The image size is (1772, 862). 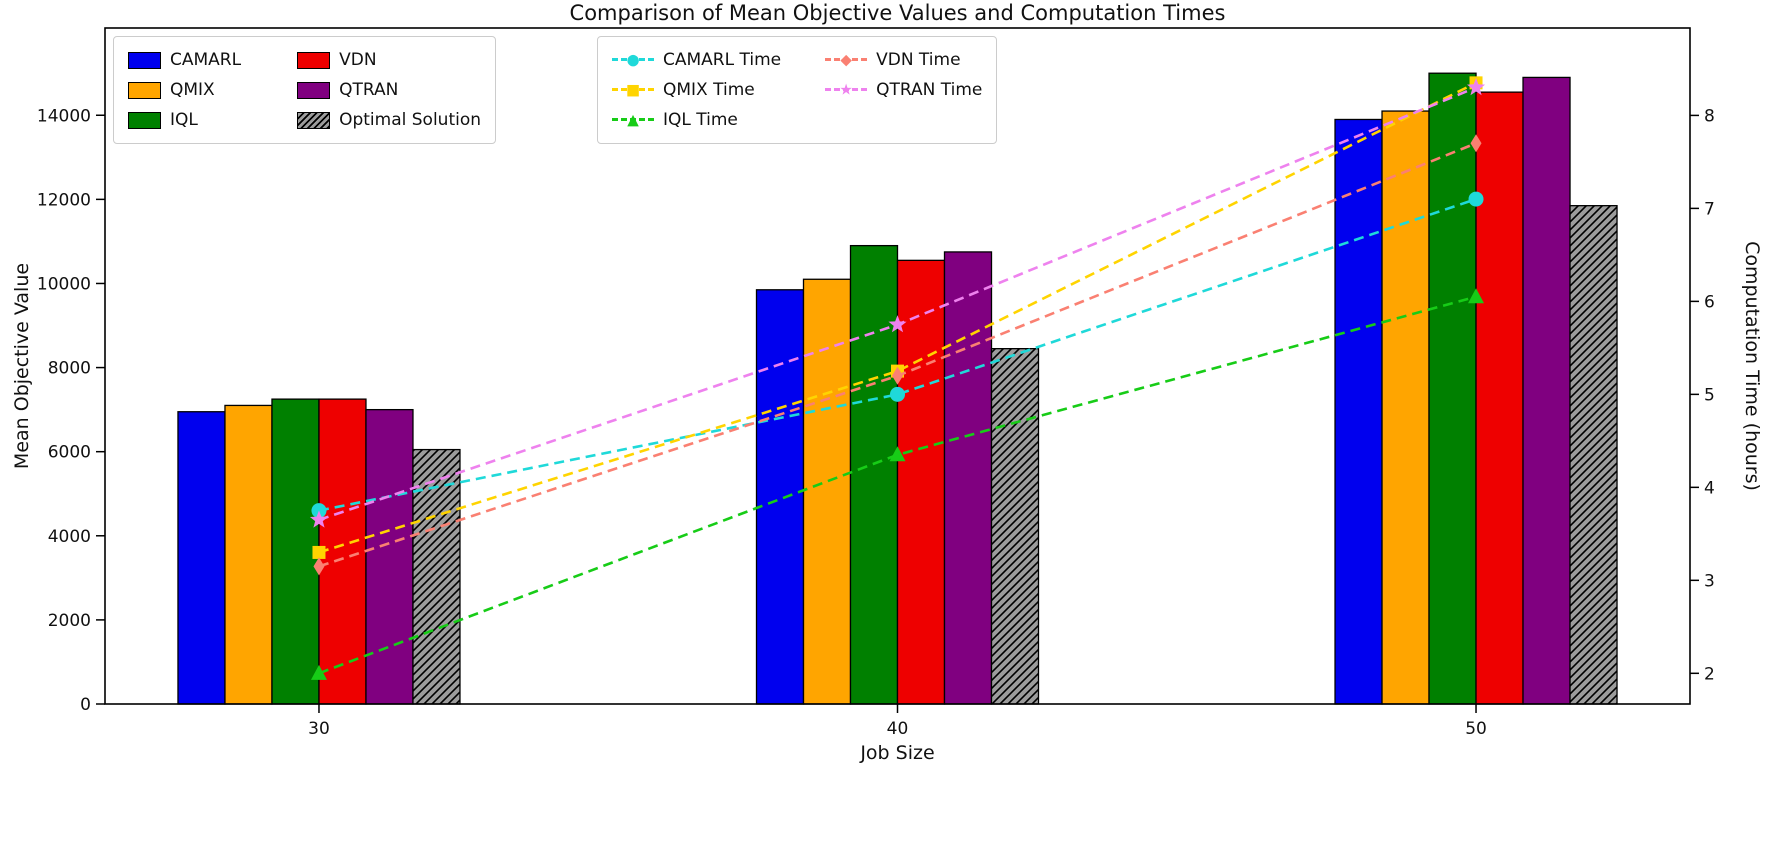 What do you see at coordinates (192, 90) in the screenshot?
I see `legend-label: QMIX` at bounding box center [192, 90].